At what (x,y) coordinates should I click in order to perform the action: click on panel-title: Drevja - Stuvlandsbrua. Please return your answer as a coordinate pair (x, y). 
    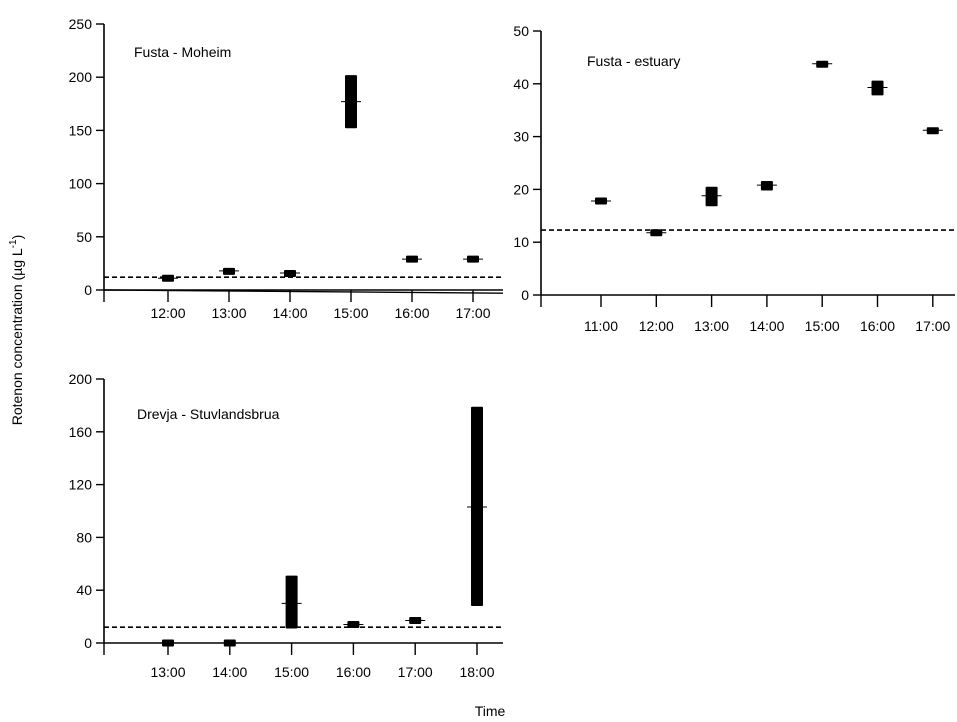
    Looking at the image, I should click on (208, 414).